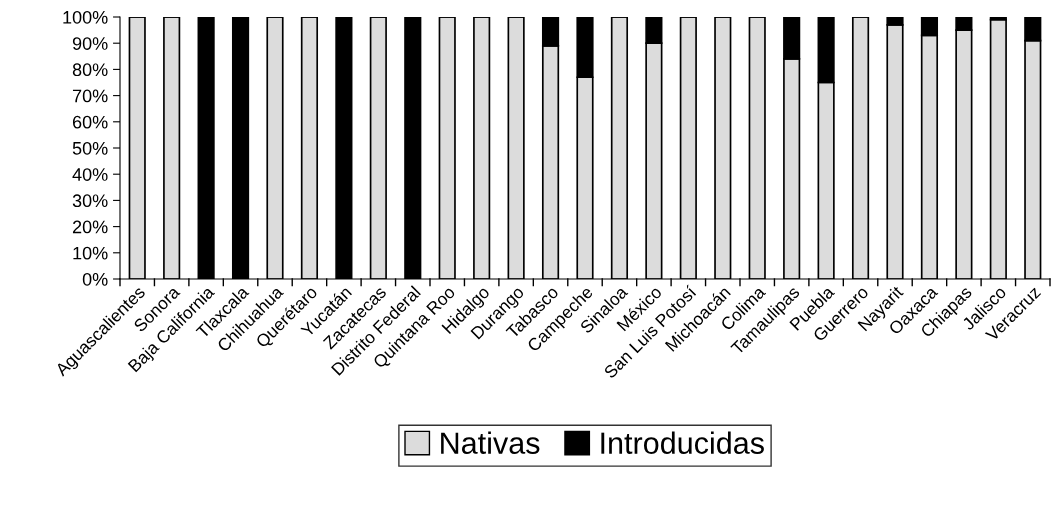 The width and height of the screenshot is (1055, 506). What do you see at coordinates (85, 17) in the screenshot?
I see `y-tick-label: 100%` at bounding box center [85, 17].